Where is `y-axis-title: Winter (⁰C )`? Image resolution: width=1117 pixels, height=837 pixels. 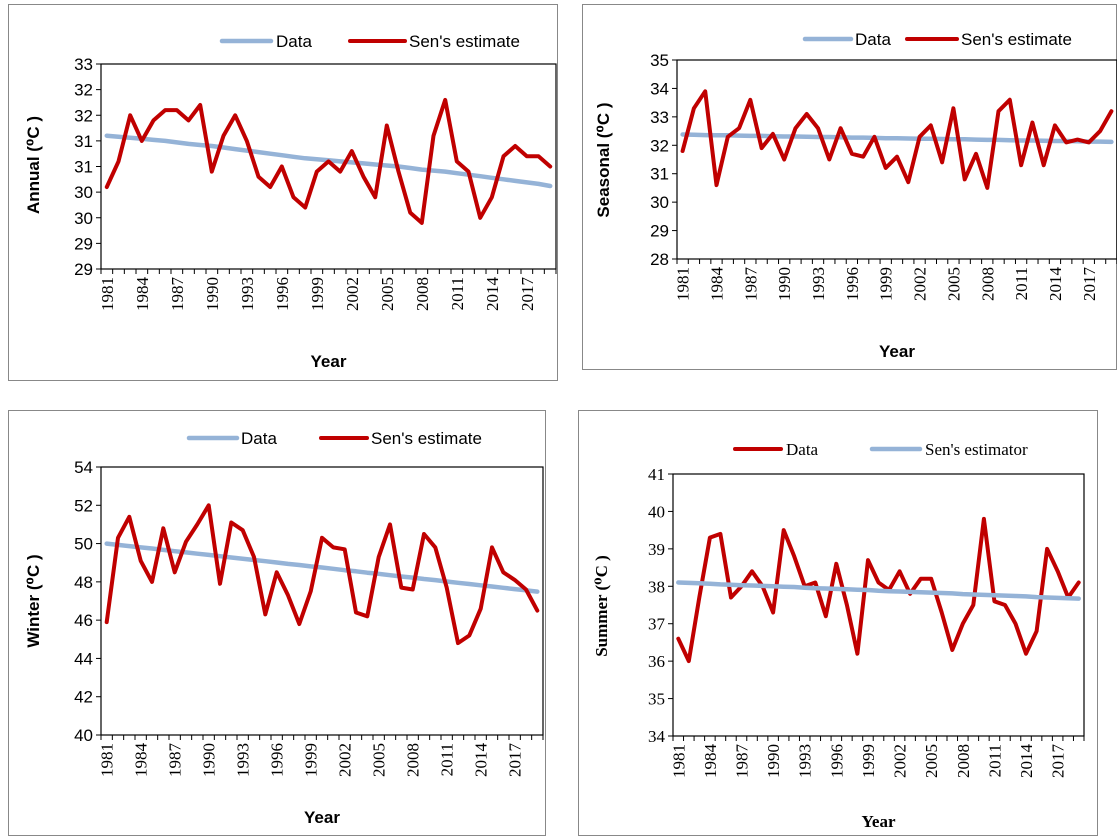 y-axis-title: Winter (⁰C ) is located at coordinates (33, 600).